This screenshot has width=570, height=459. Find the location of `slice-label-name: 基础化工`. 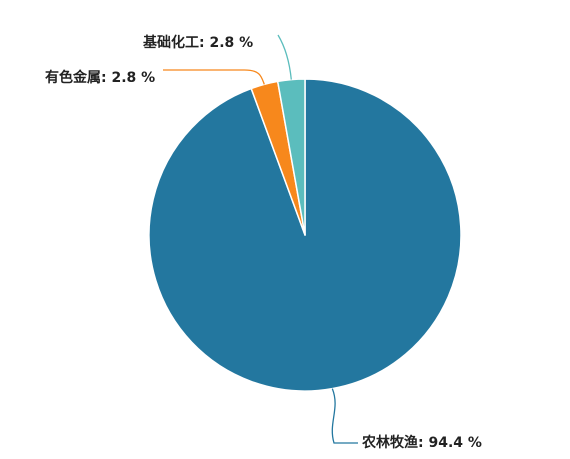

slice-label-name: 基础化工 is located at coordinates (171, 42).